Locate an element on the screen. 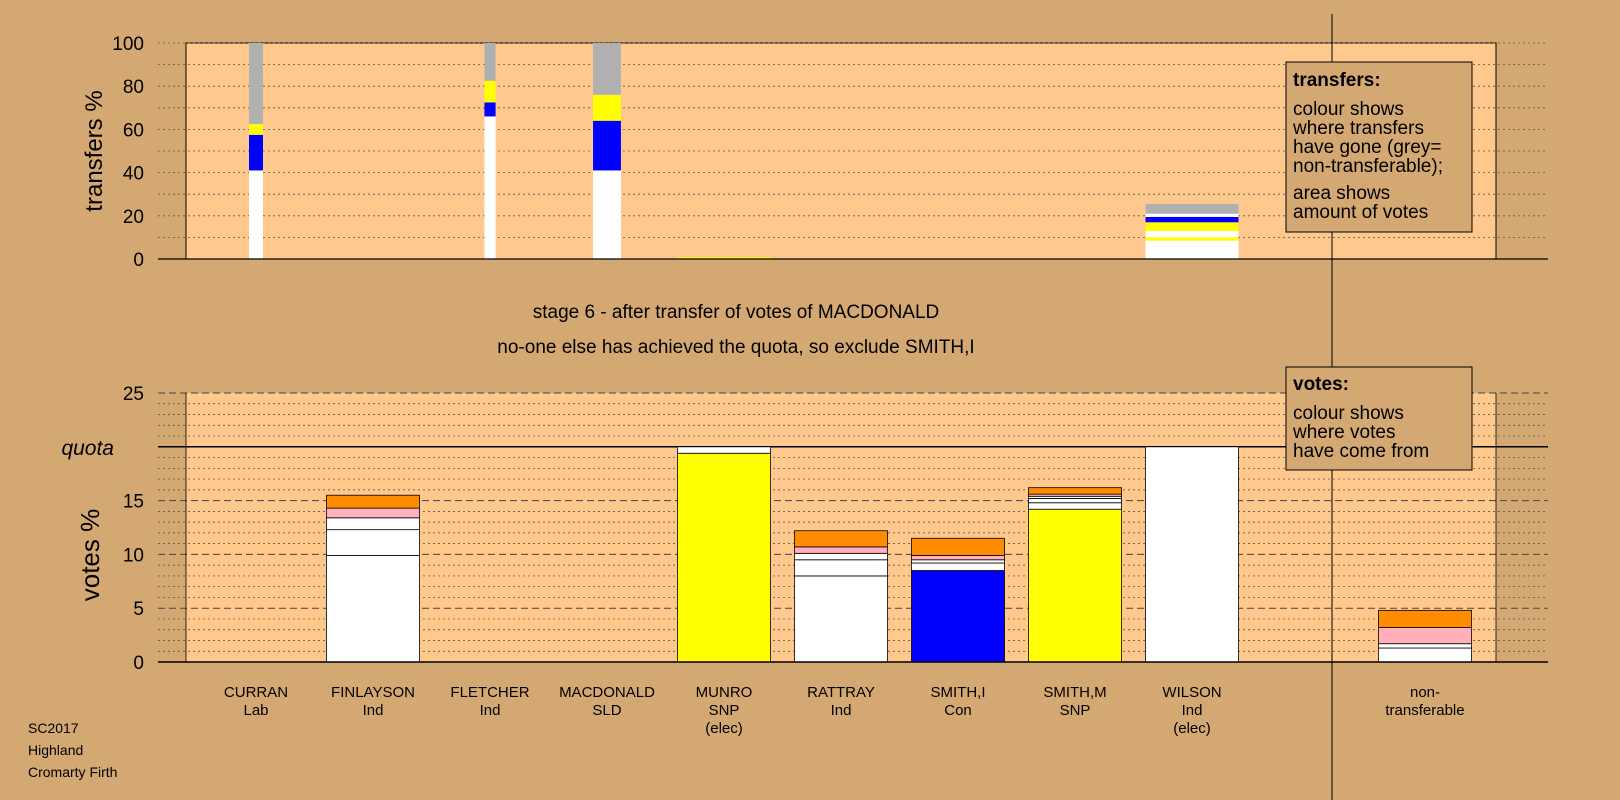 The height and width of the screenshot is (800, 1620). votes-y-tick-label: 25 is located at coordinates (133, 394).